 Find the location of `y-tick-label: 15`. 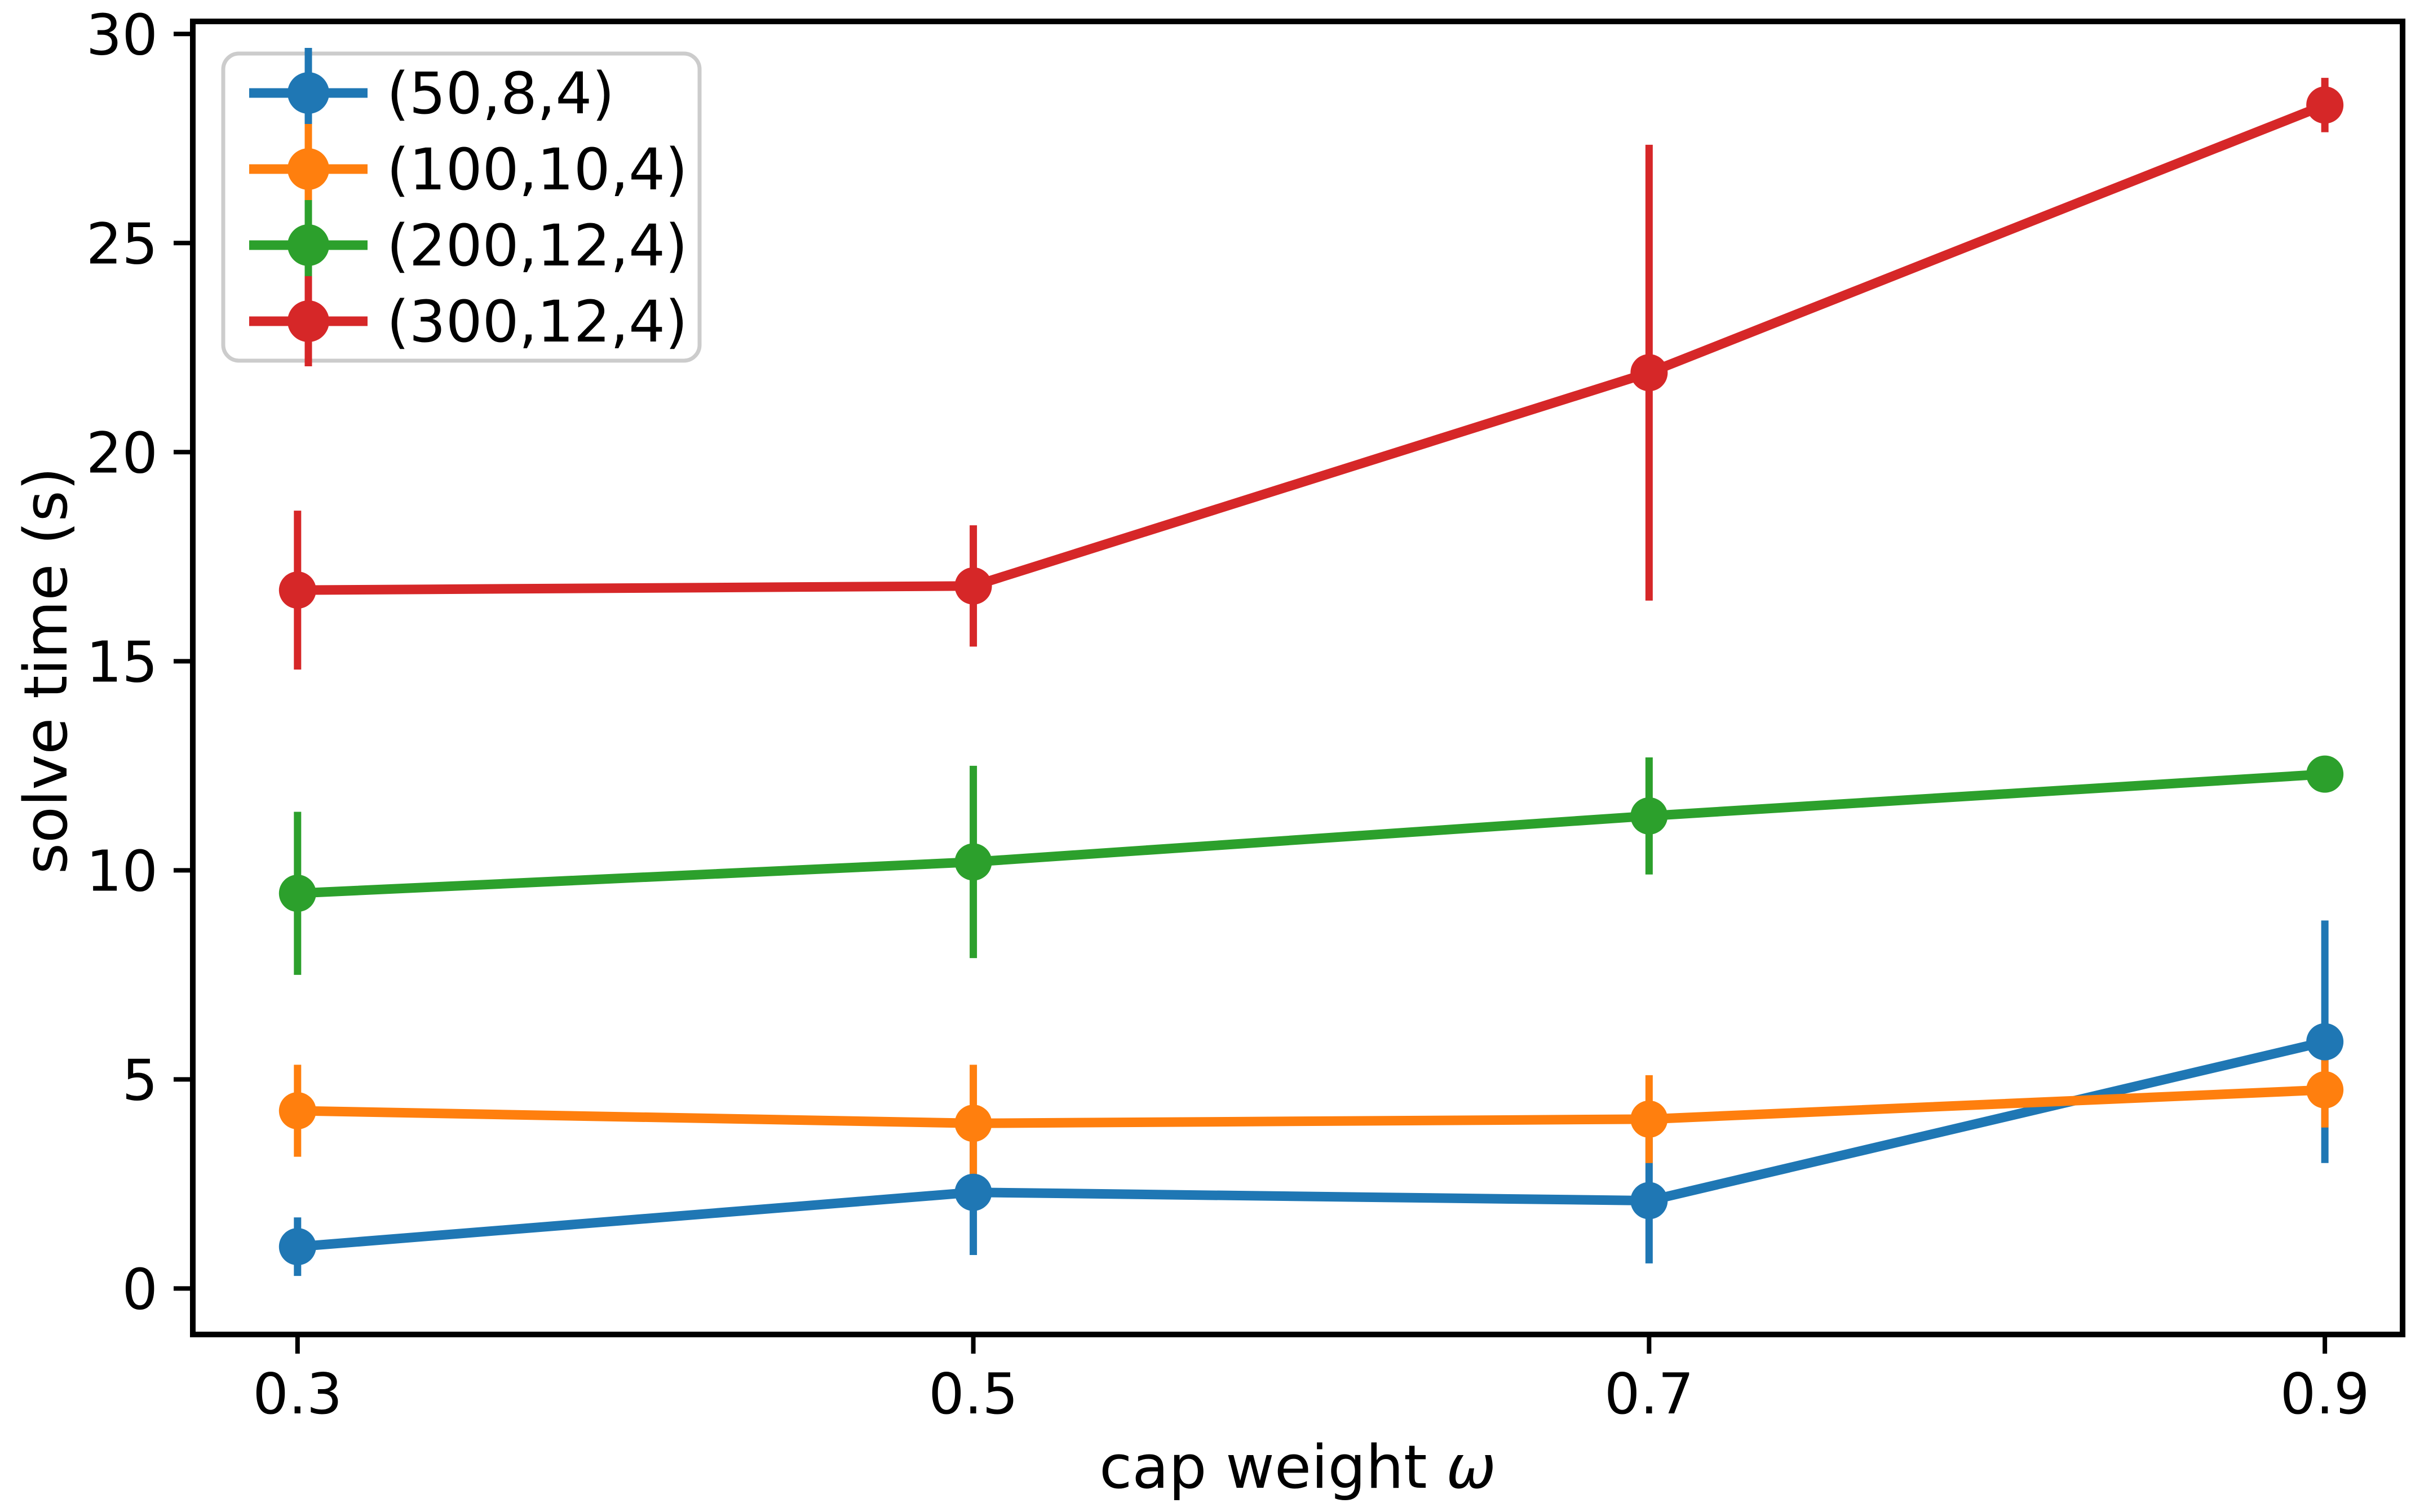

y-tick-label: 15 is located at coordinates (122, 662).